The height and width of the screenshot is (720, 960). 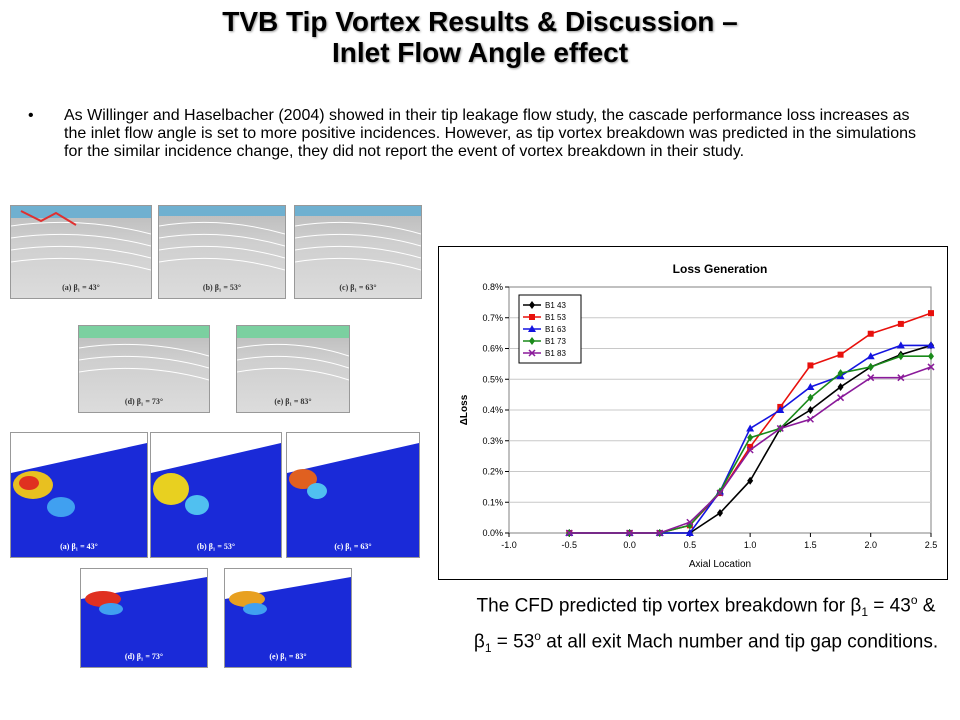 What do you see at coordinates (492, 502) in the screenshot?
I see `y-tick-label: 0.1%` at bounding box center [492, 502].